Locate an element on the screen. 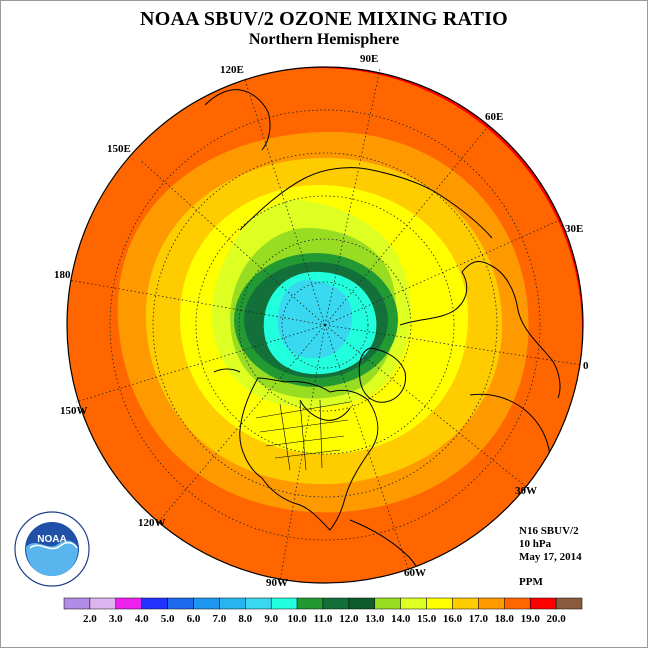 This screenshot has height=648, width=648. colorbar-tick-label: 18.0 is located at coordinates (505, 619).